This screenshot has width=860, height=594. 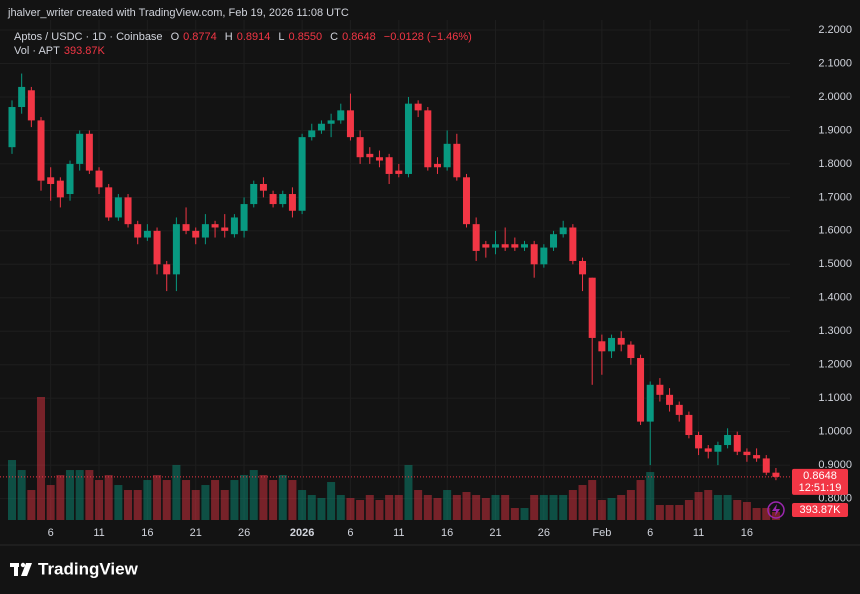 I want to click on volume-name: Vol · APT, so click(x=37, y=51).